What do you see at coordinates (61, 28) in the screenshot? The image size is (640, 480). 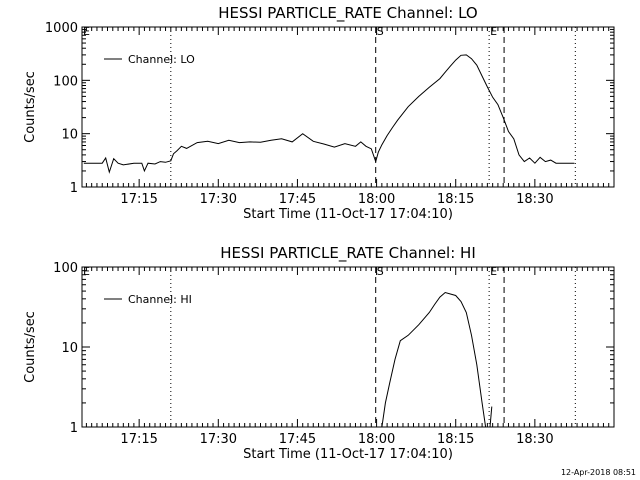 I see `y-tick-label: 1000` at bounding box center [61, 28].